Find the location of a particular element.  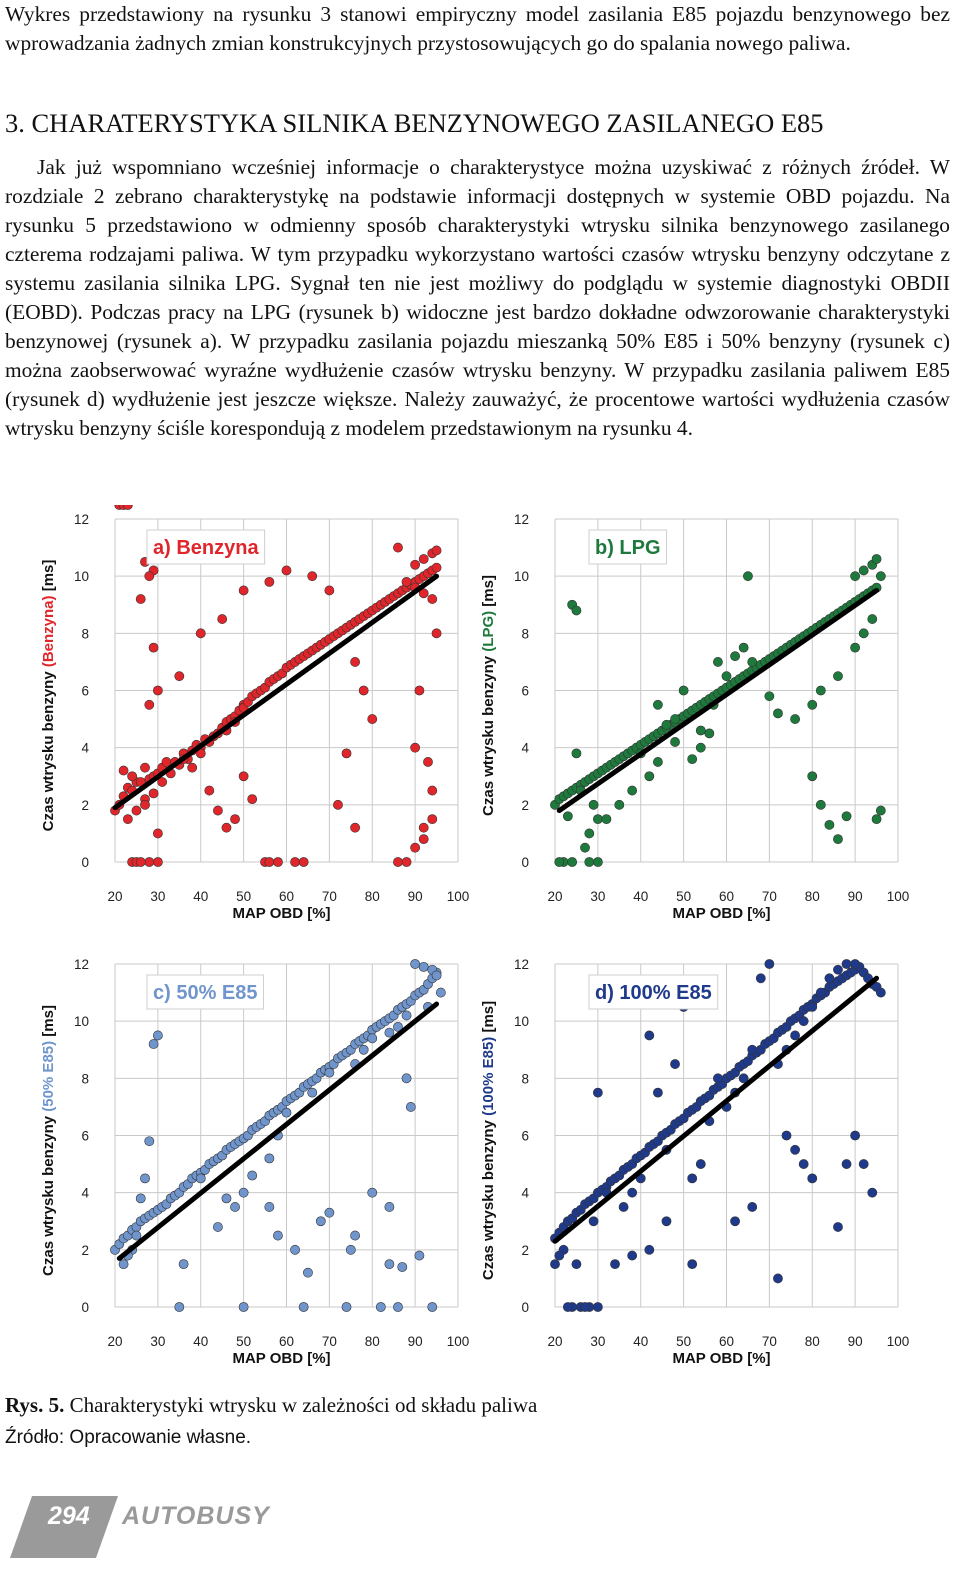

x-tick-label: 100 is located at coordinates (458, 896).